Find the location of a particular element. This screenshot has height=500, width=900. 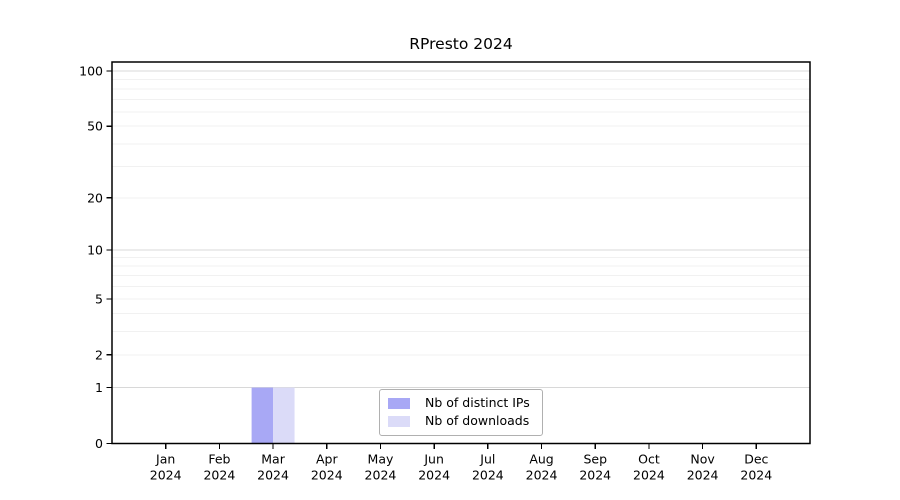

x-tick-label: Aug 2024 is located at coordinates (542, 467).